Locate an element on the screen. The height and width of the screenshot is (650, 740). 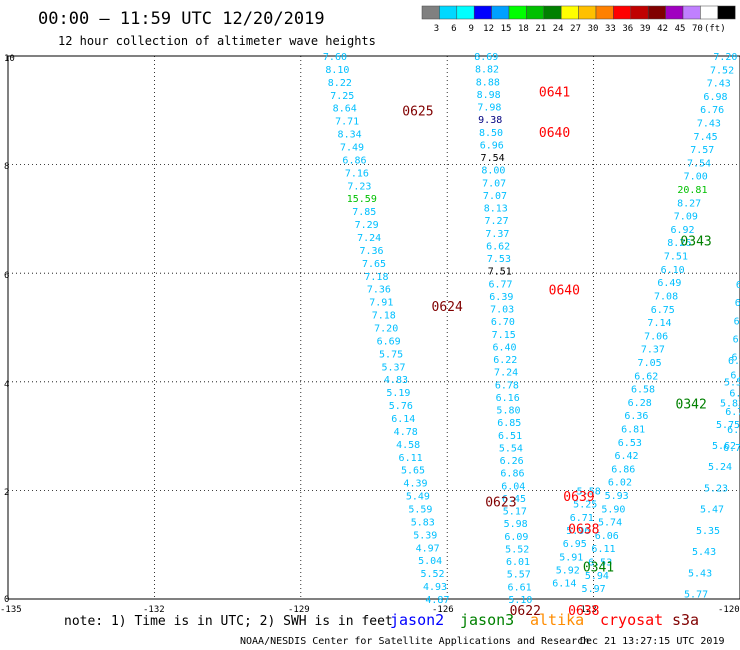
swh-value: 6.86 is located at coordinates (512, 474).